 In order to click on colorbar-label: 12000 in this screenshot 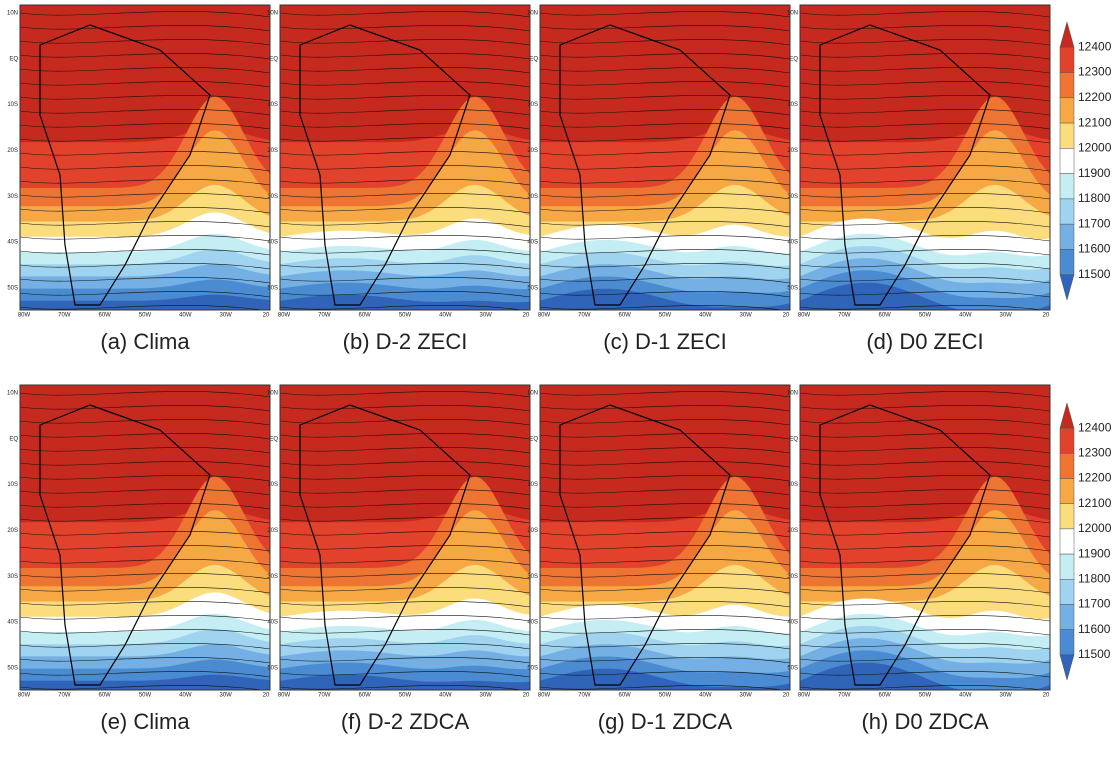, I will do `click(1095, 148)`.